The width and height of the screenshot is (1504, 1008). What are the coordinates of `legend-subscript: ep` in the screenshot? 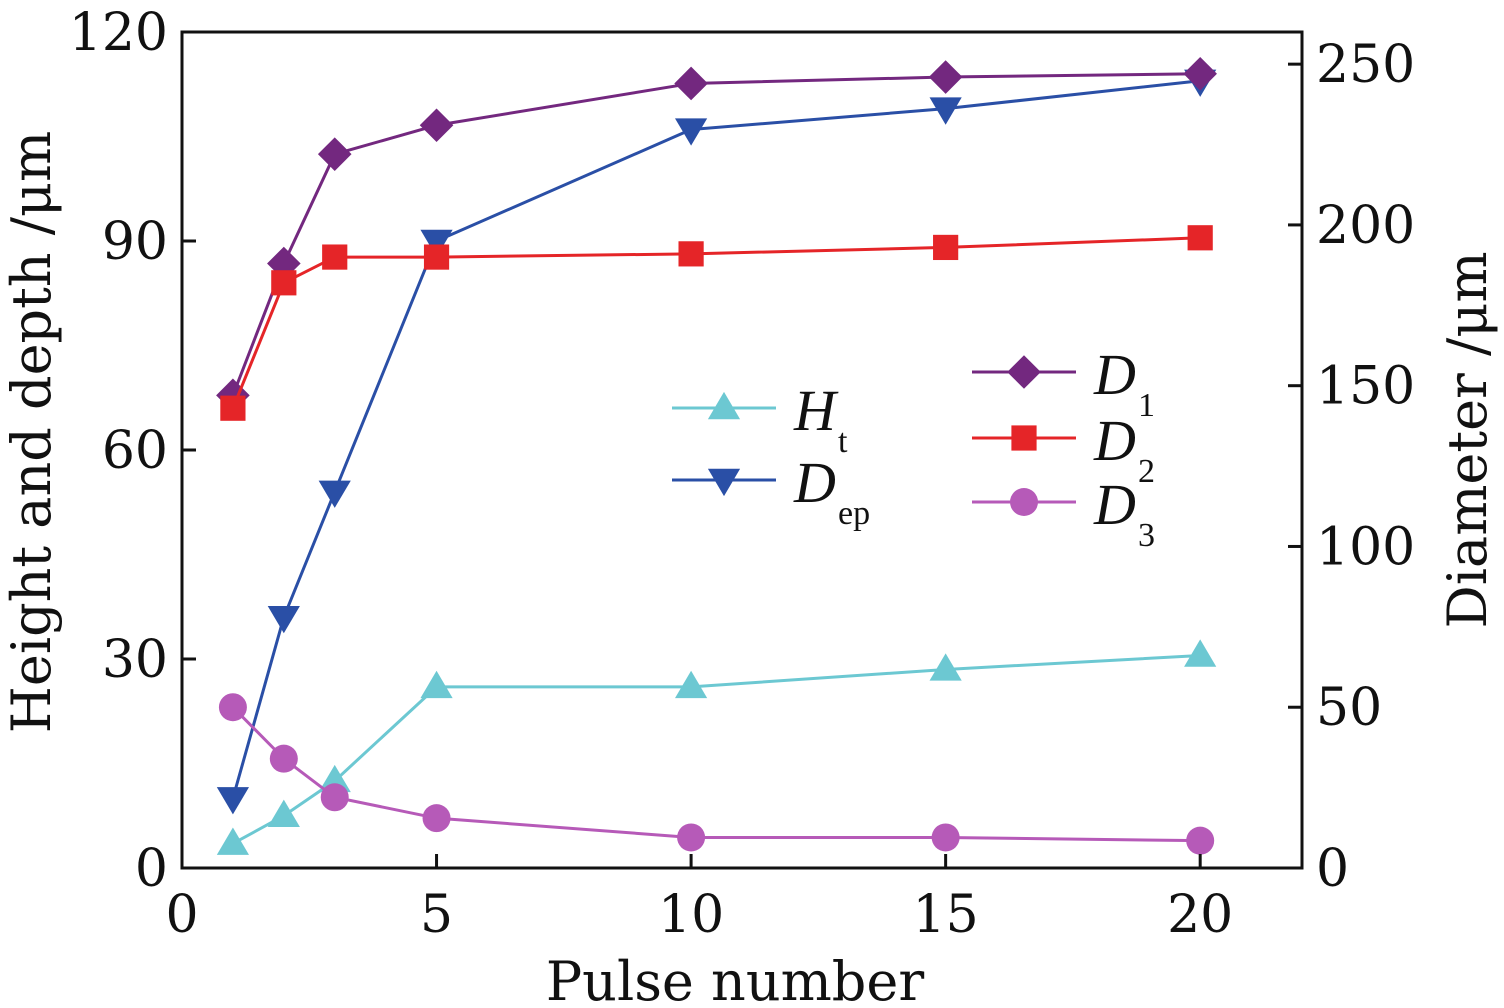 It's located at (854, 513).